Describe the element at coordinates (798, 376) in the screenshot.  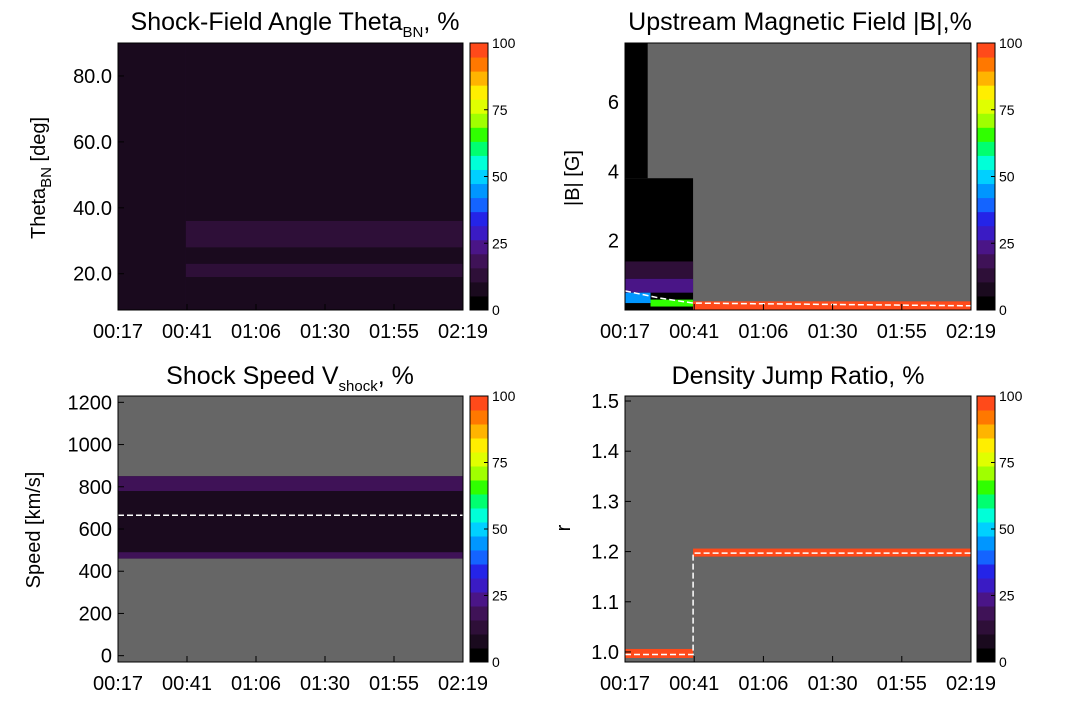
I see `panel-title: Density Jump Ratio, %` at that location.